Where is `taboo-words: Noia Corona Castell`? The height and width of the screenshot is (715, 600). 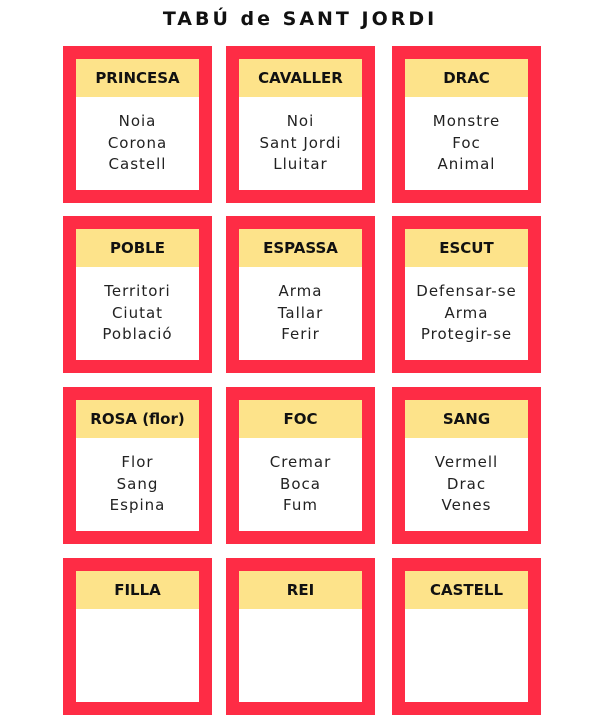 taboo-words: Noia Corona Castell is located at coordinates (137, 136).